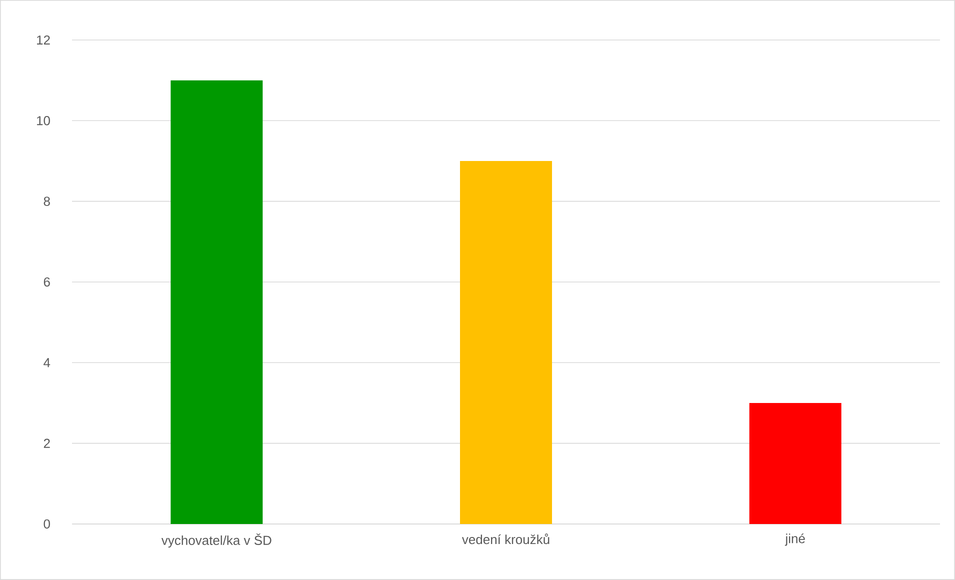 Image resolution: width=955 pixels, height=580 pixels. Describe the element at coordinates (216, 541) in the screenshot. I see `x-tick-label: vychovatel/ka v ŠD` at that location.